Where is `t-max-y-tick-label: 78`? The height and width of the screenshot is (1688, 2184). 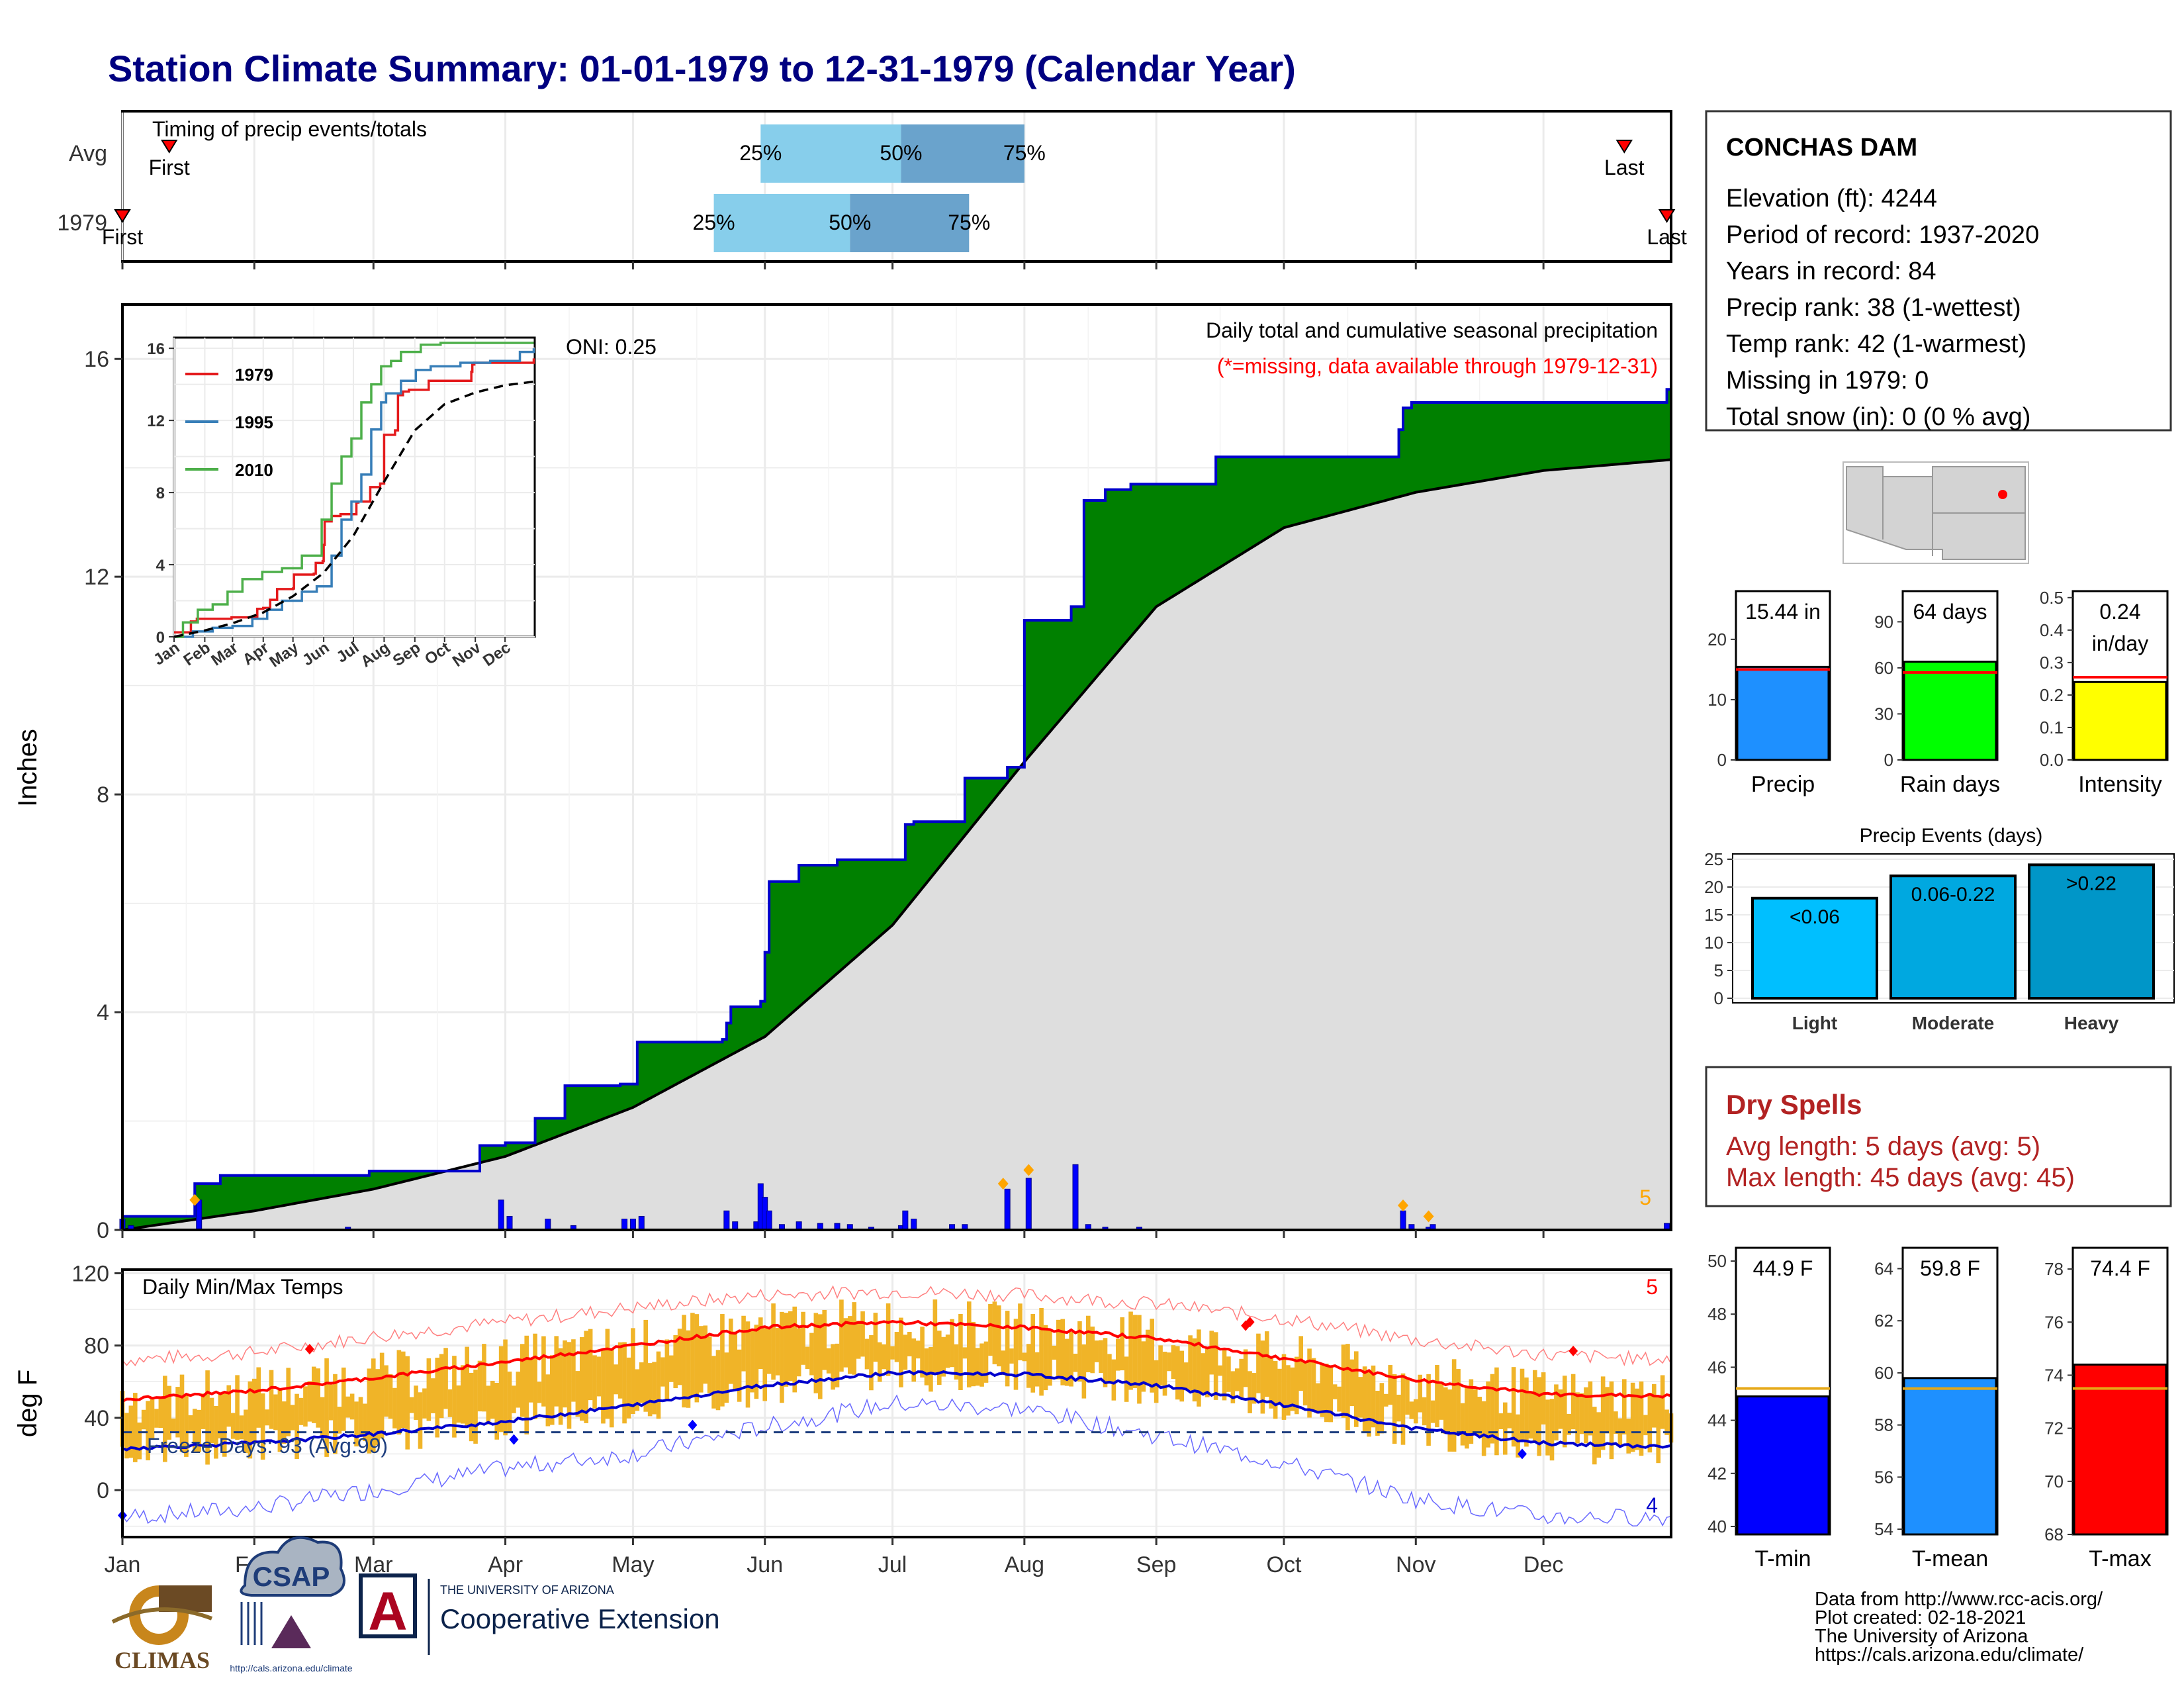
t-max-y-tick-label: 78 is located at coordinates (2054, 1269).